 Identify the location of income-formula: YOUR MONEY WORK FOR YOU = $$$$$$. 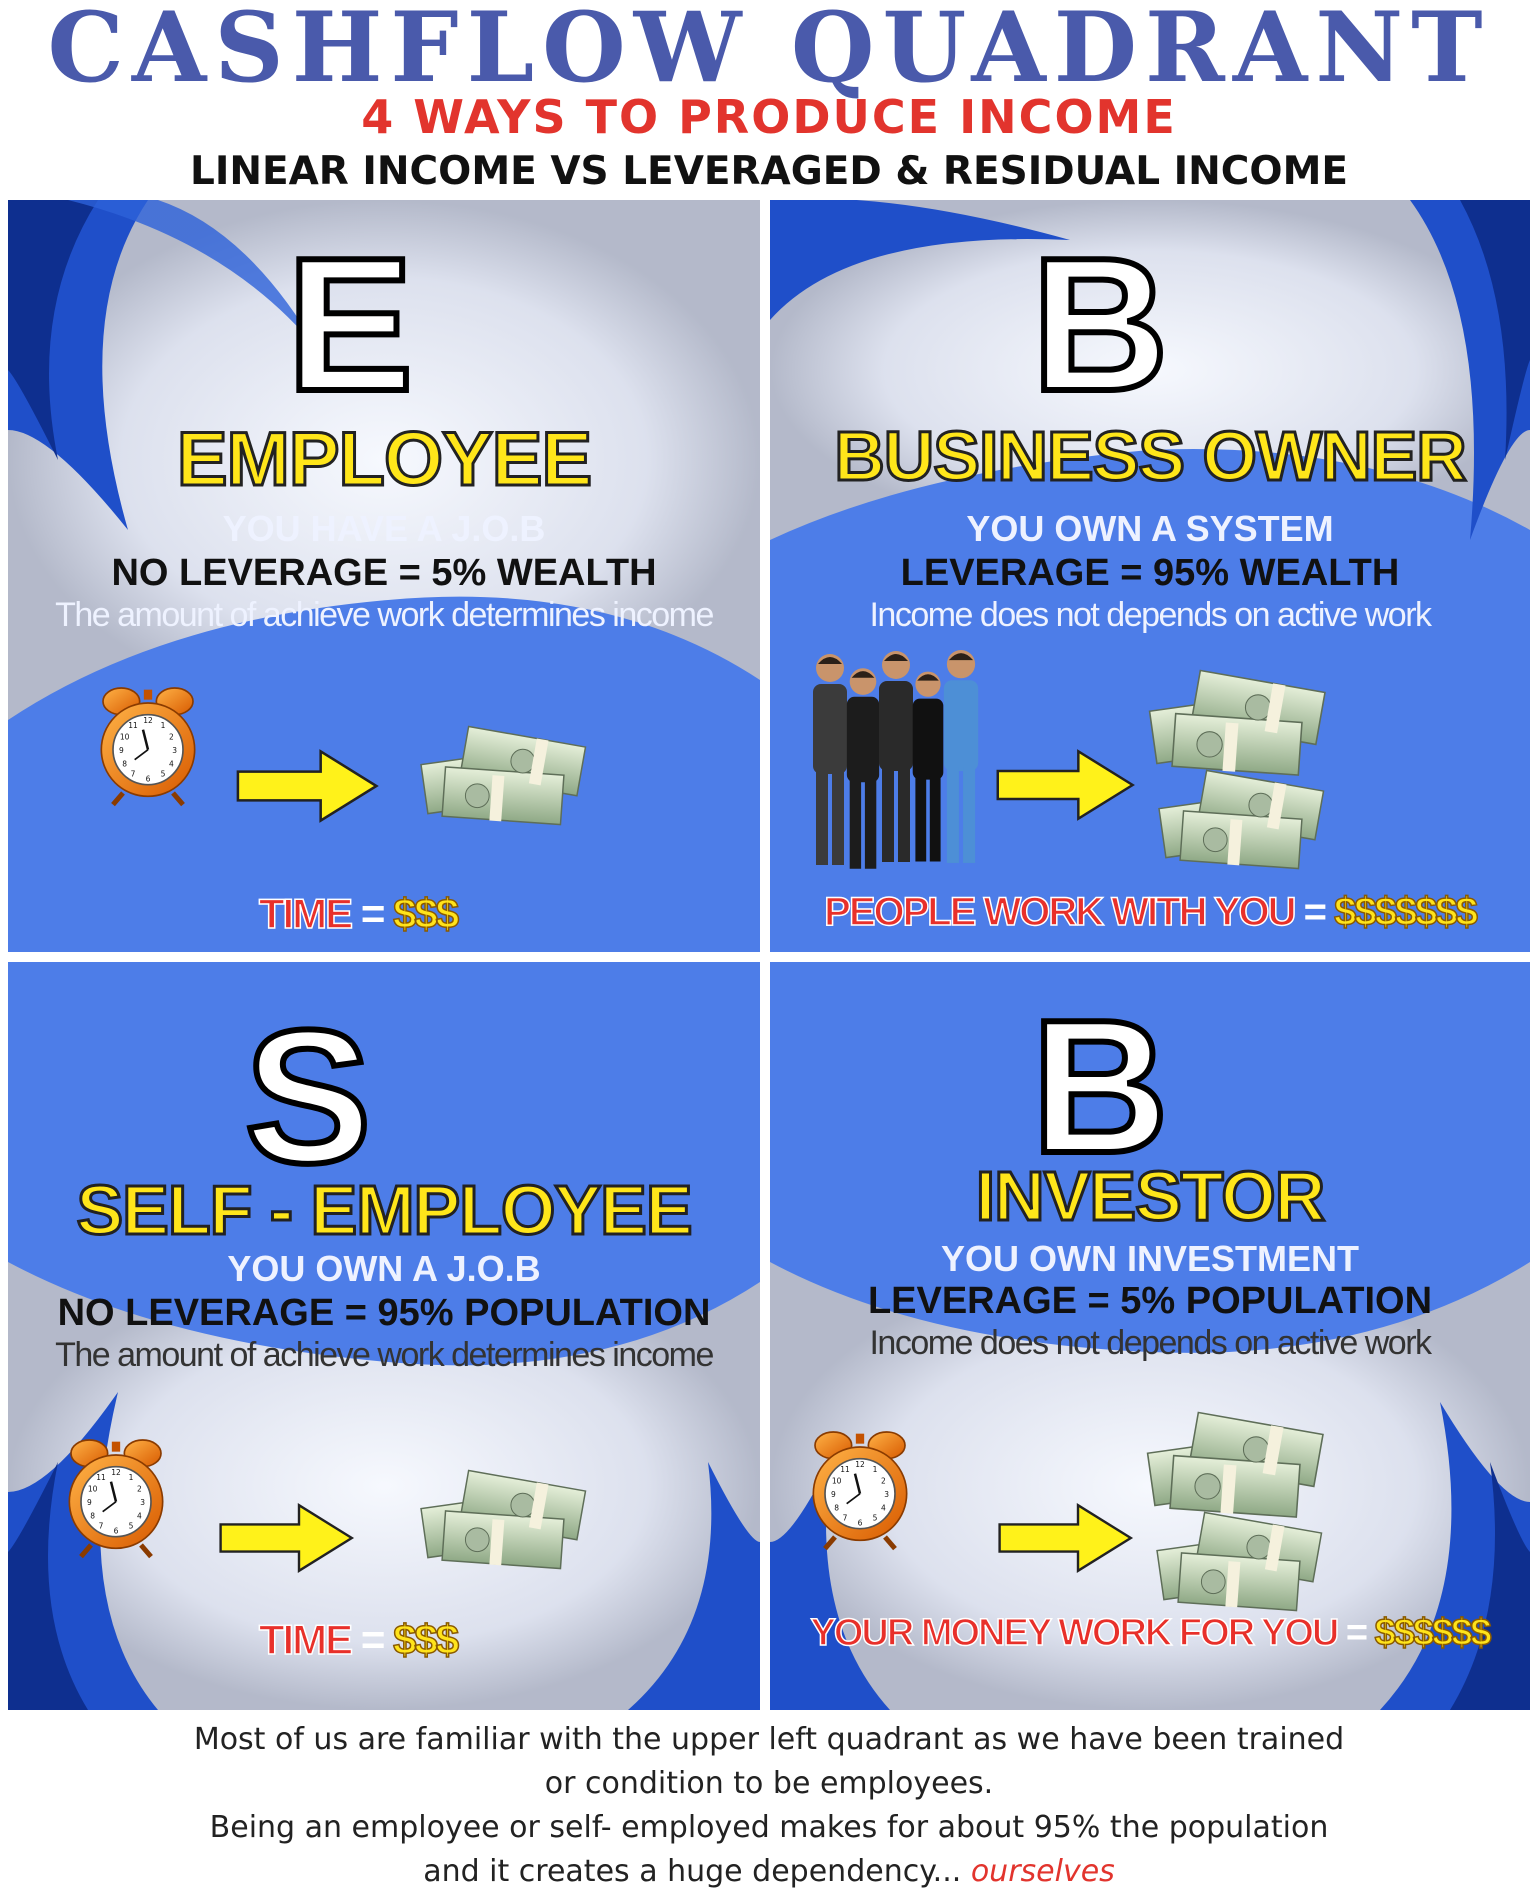
(1150, 1633).